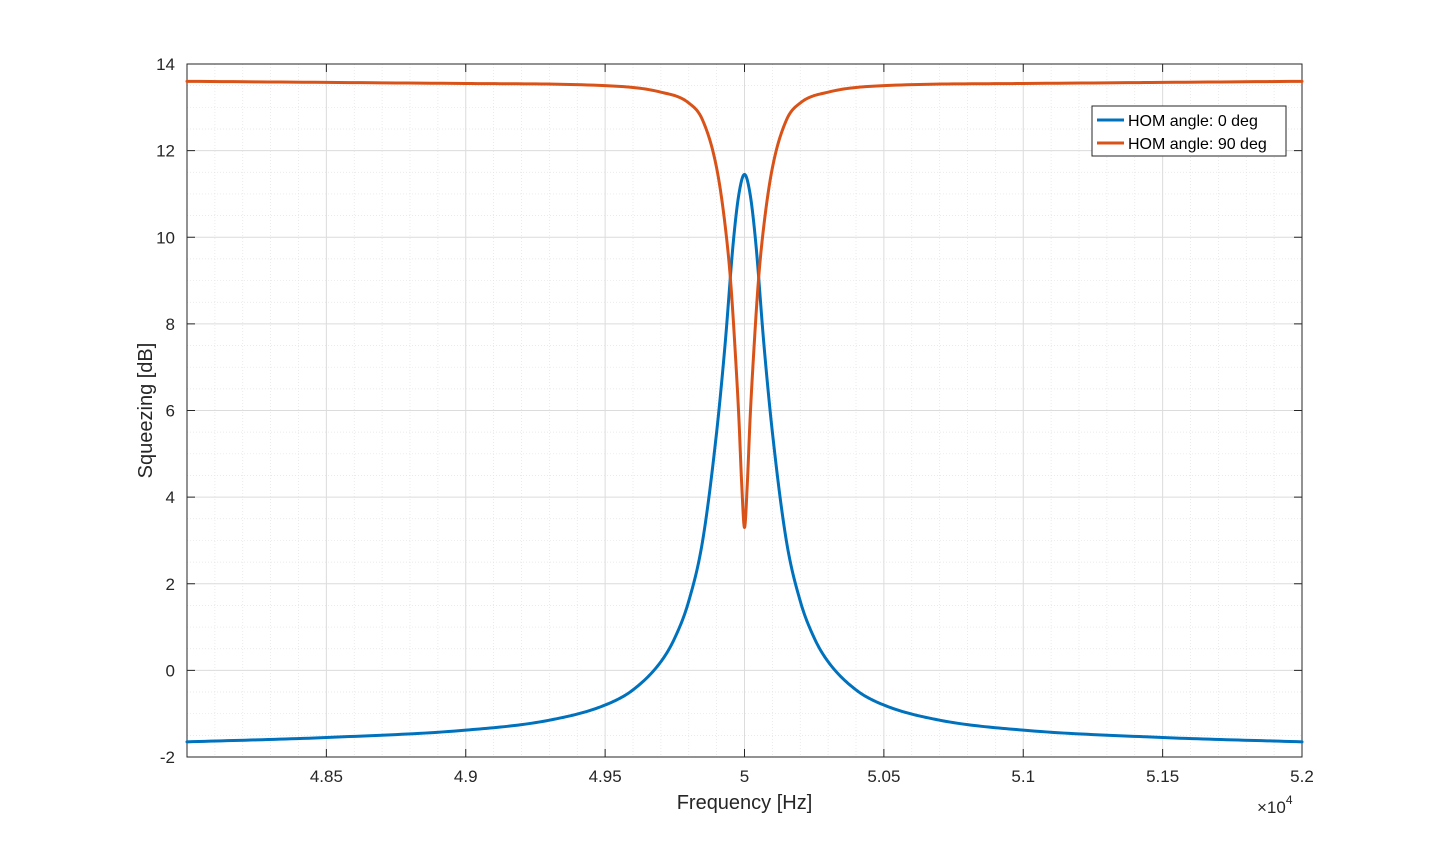 The width and height of the screenshot is (1440, 849). What do you see at coordinates (883, 776) in the screenshot?
I see `x-tick-label: 5.05` at bounding box center [883, 776].